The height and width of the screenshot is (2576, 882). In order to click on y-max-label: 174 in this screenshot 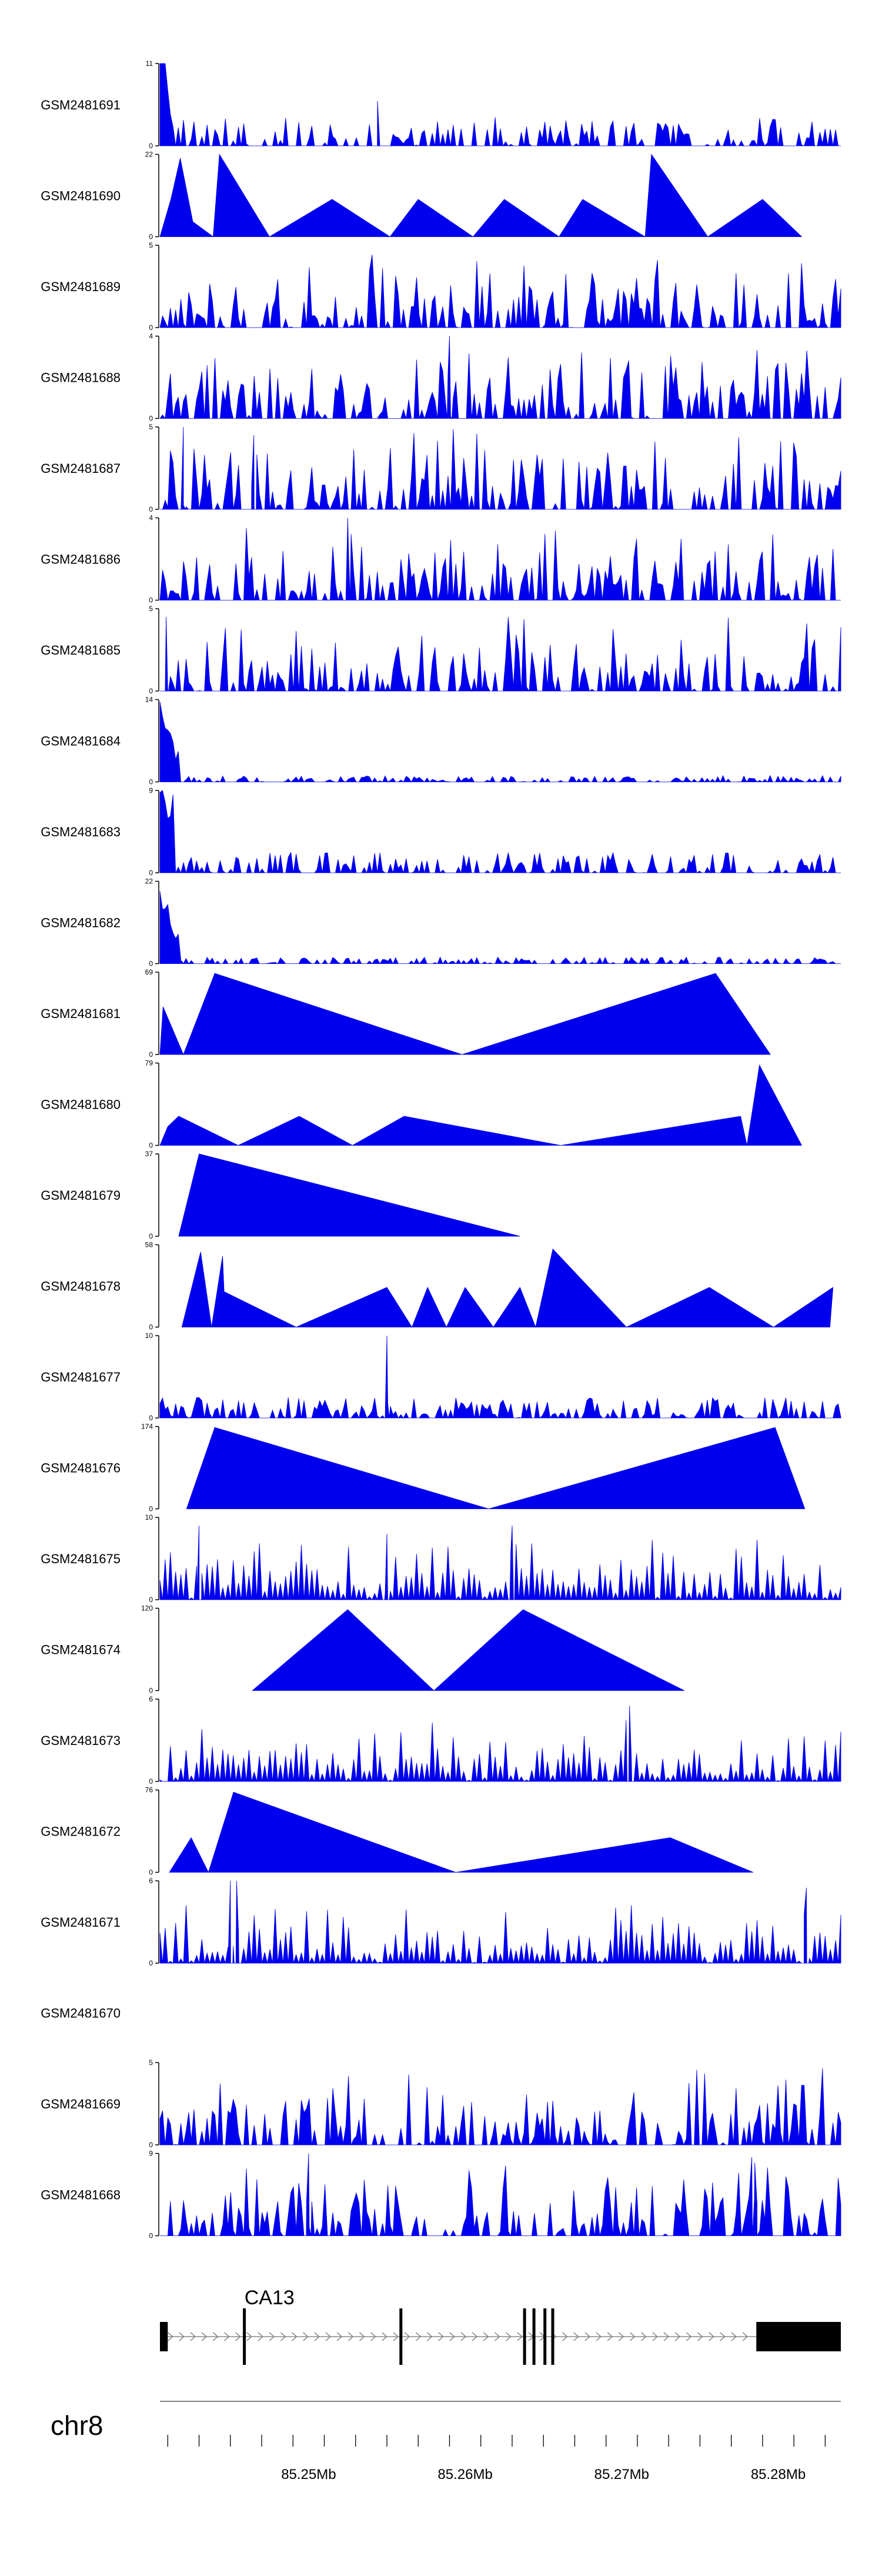, I will do `click(147, 1427)`.